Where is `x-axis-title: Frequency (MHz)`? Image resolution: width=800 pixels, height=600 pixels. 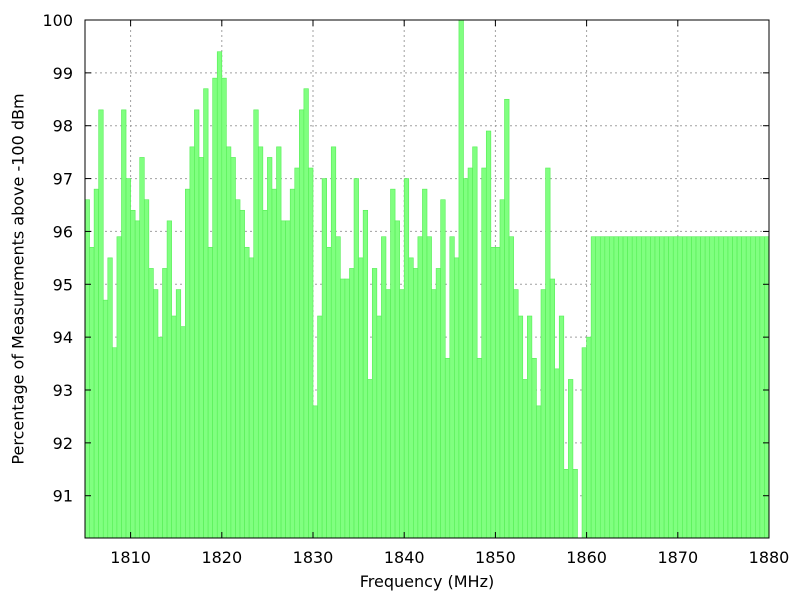
x-axis-title: Frequency (MHz) is located at coordinates (427, 581).